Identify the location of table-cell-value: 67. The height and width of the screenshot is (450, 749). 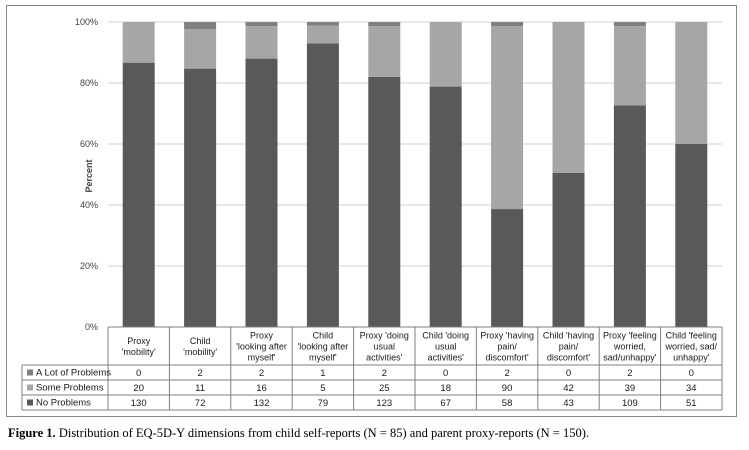
(445, 403).